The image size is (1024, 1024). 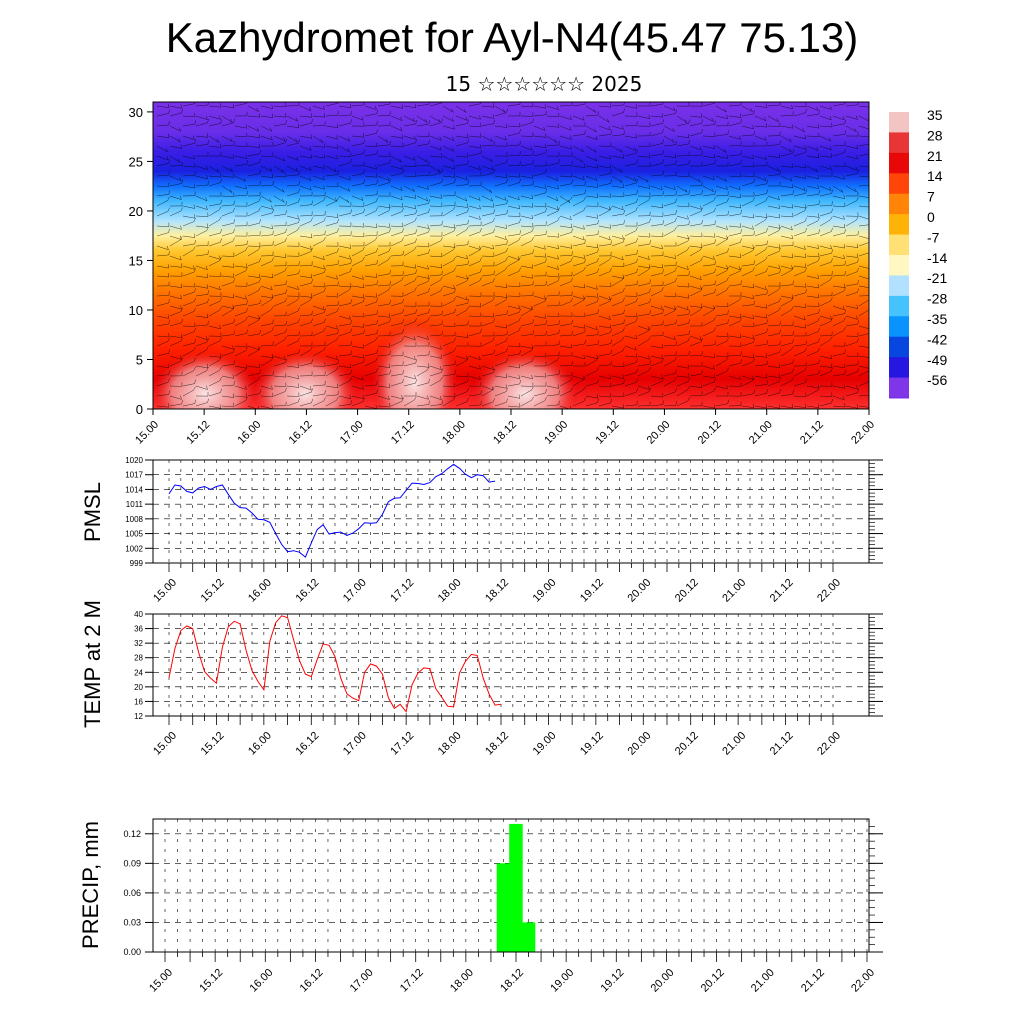 What do you see at coordinates (138, 701) in the screenshot?
I see `y-tick-label: 16` at bounding box center [138, 701].